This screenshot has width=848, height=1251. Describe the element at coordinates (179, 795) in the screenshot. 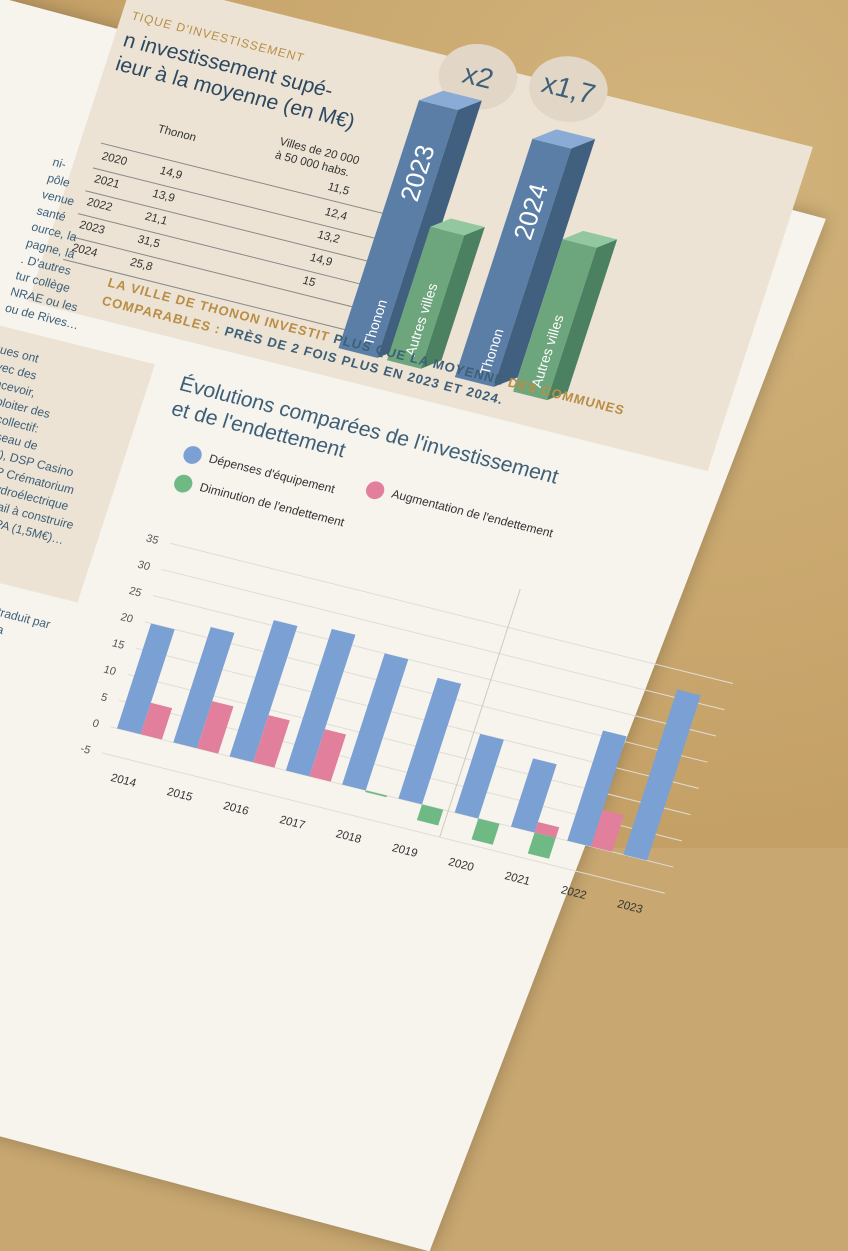

I see `x-tick-label: 2015` at that location.